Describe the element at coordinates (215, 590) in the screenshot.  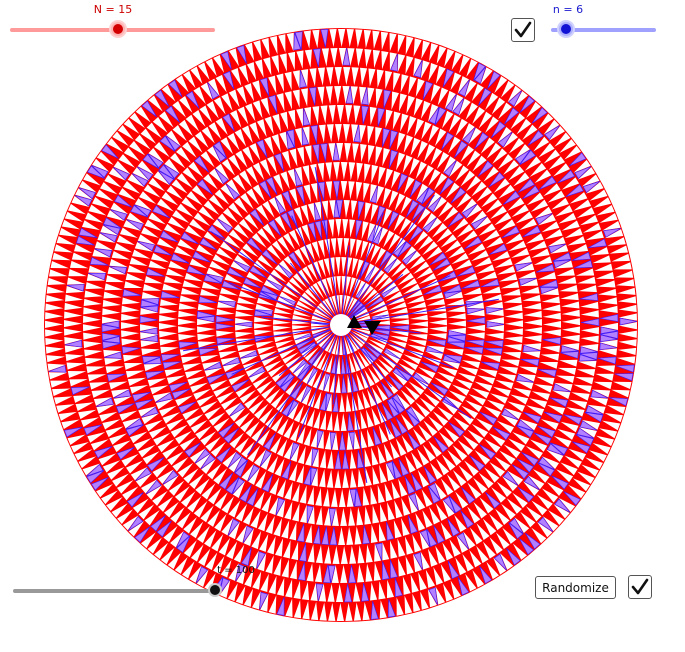
I see `slider-t-knob` at that location.